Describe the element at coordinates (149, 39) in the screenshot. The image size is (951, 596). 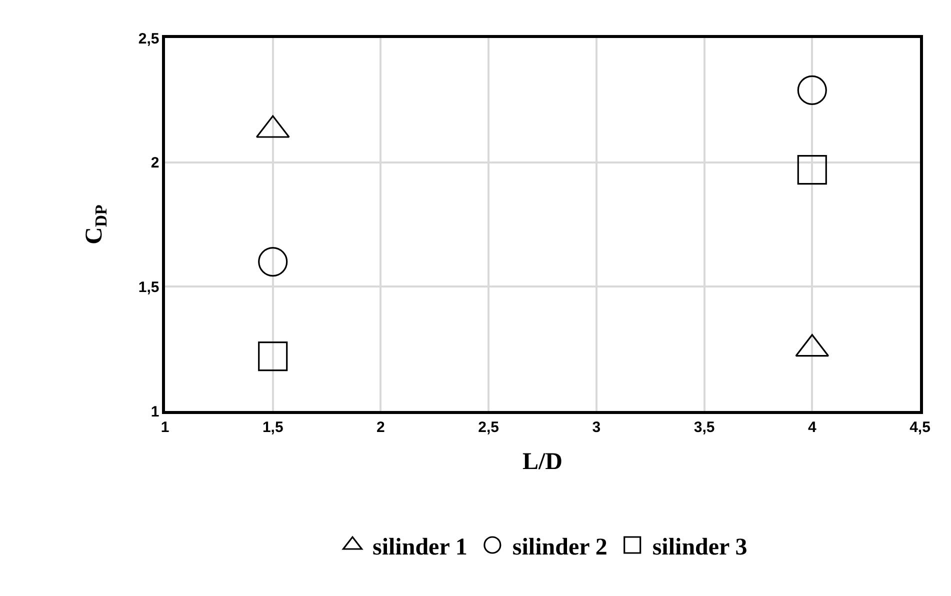
I see `y-tick-label: 2,5` at that location.